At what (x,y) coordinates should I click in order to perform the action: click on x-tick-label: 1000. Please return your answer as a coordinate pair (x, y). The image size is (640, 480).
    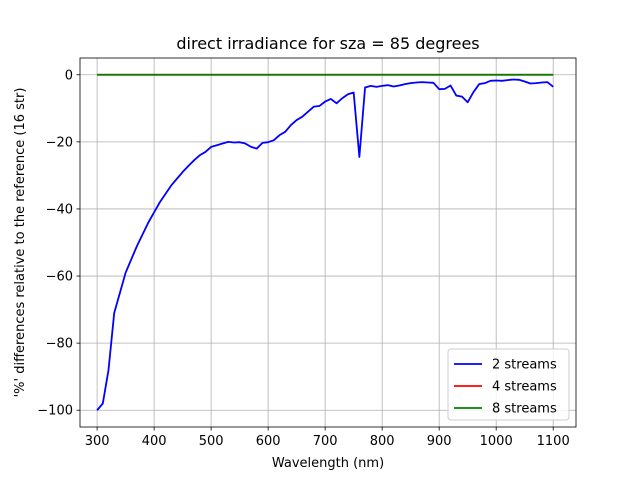
    Looking at the image, I should click on (496, 441).